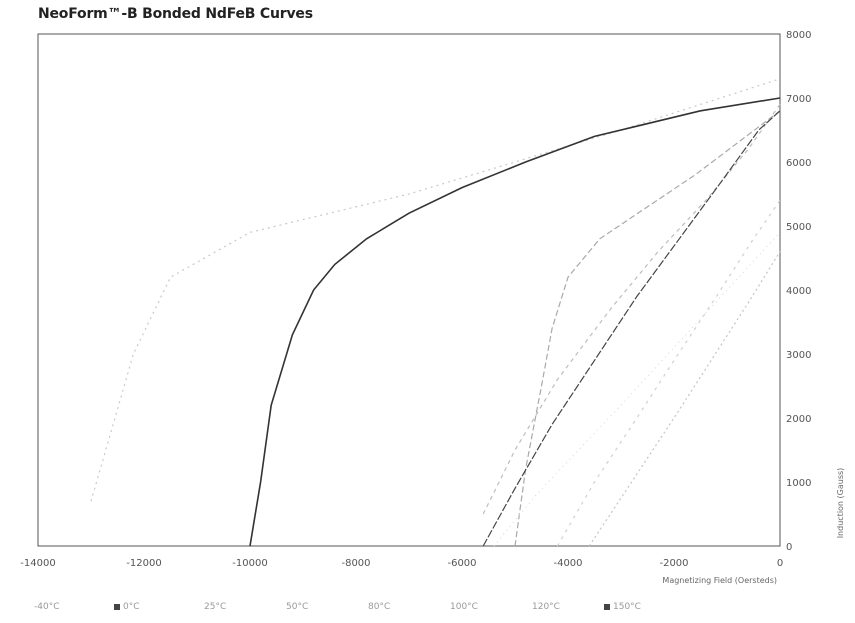 The image size is (855, 623). I want to click on legend-label: 100°C, so click(464, 607).